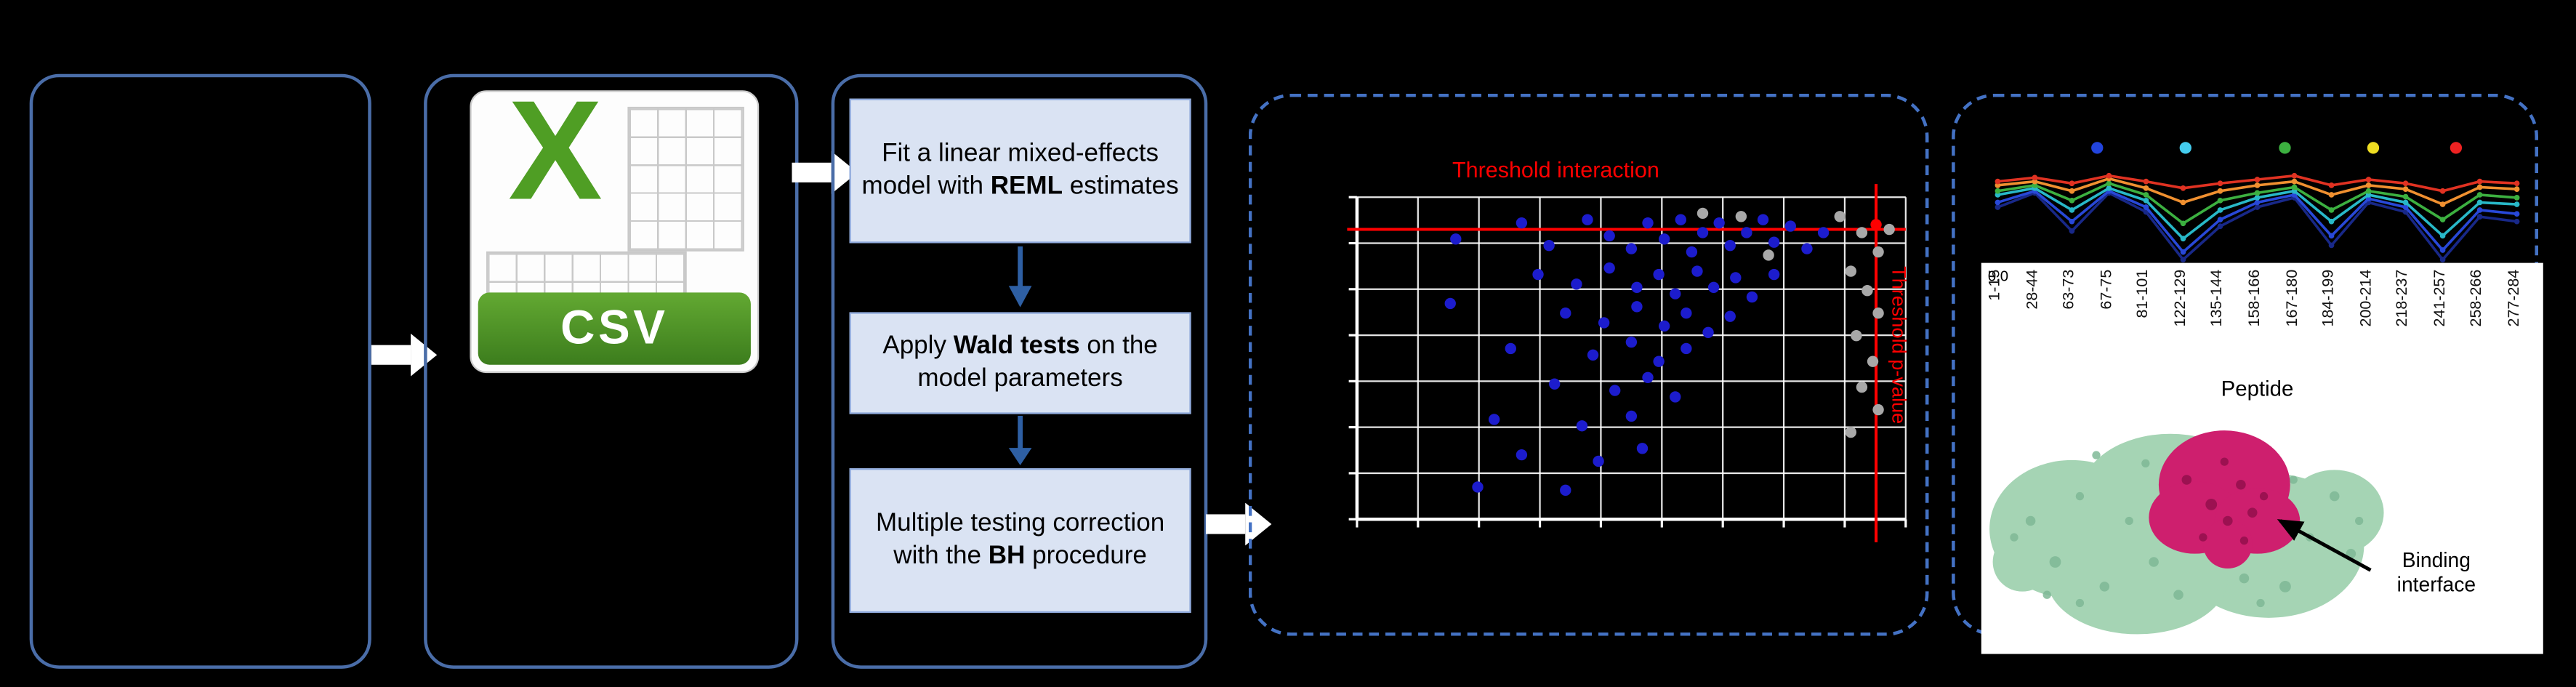  I want to click on y-axis-tick-label: 0.0, so click(1998, 276).